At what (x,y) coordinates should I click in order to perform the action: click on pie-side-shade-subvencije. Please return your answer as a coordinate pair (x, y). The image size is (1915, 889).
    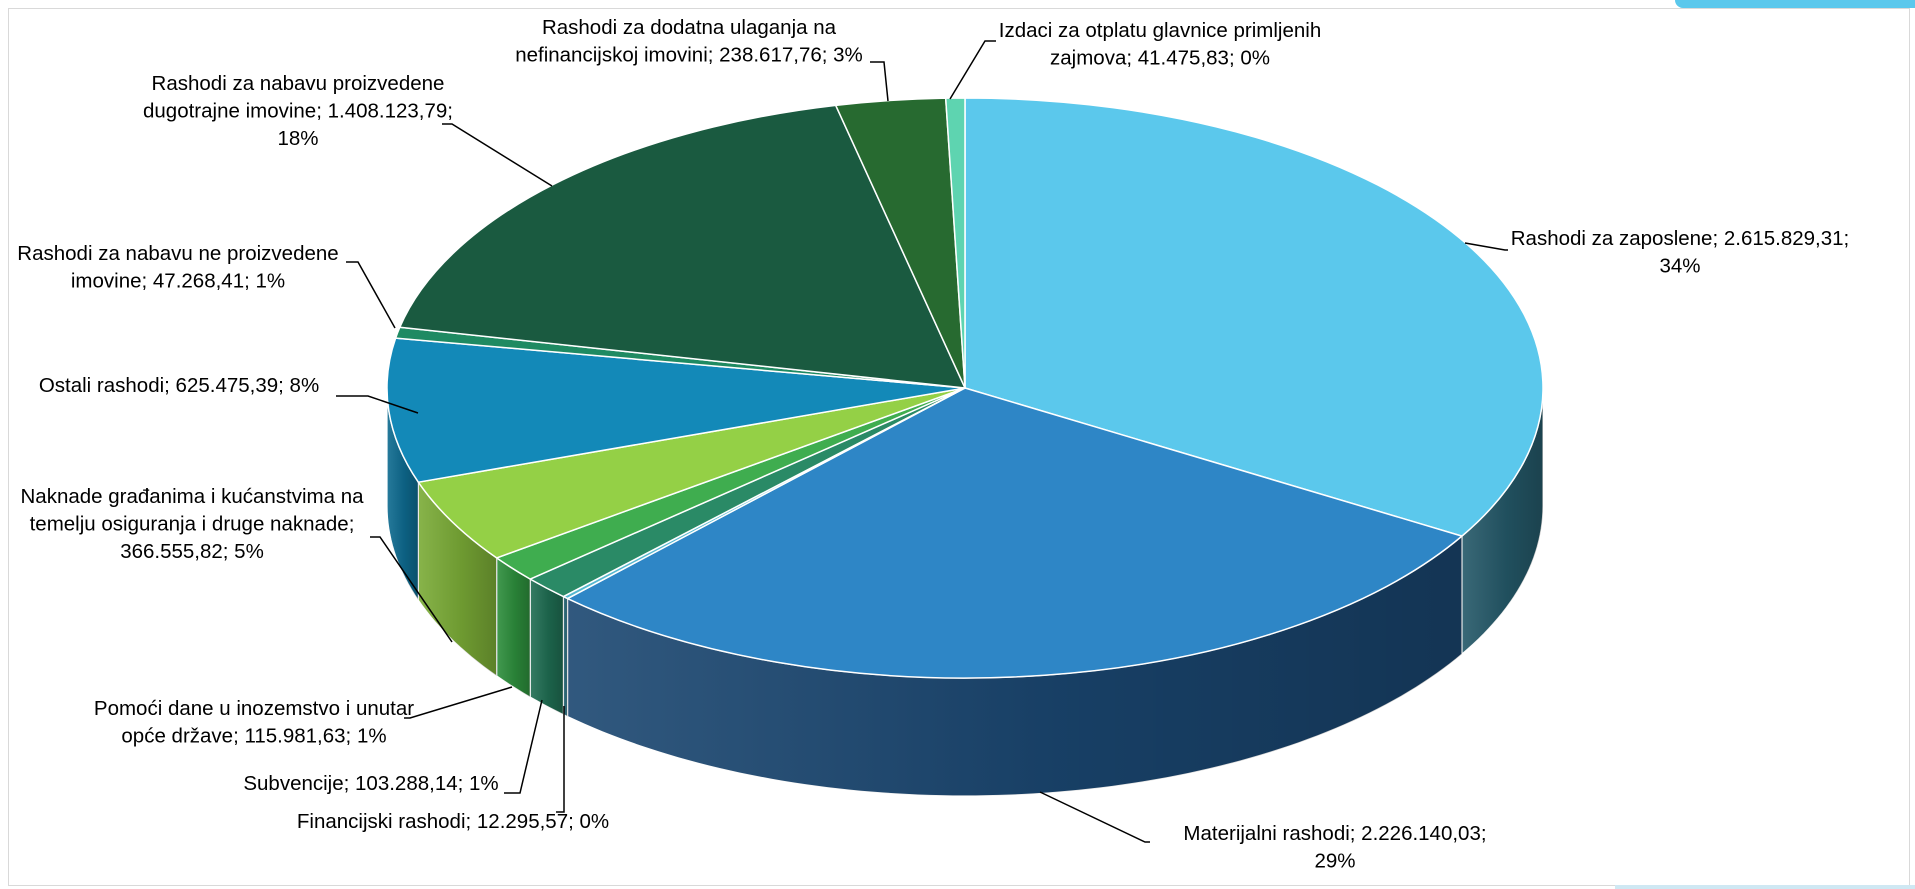
    Looking at the image, I should click on (547, 647).